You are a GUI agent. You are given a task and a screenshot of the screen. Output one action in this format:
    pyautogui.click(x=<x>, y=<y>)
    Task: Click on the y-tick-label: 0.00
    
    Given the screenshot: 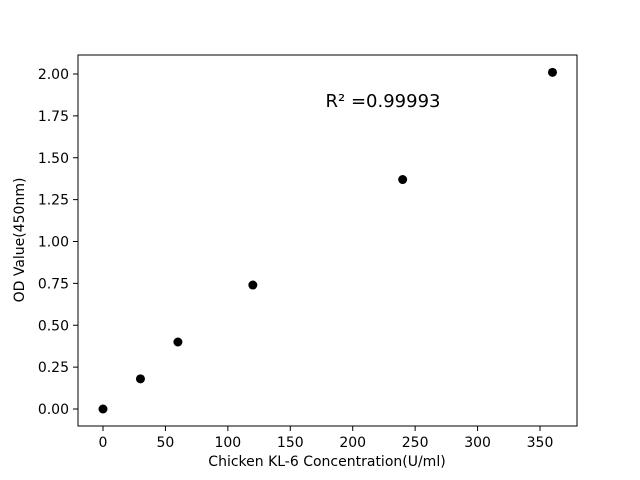 What is the action you would take?
    pyautogui.click(x=53, y=410)
    